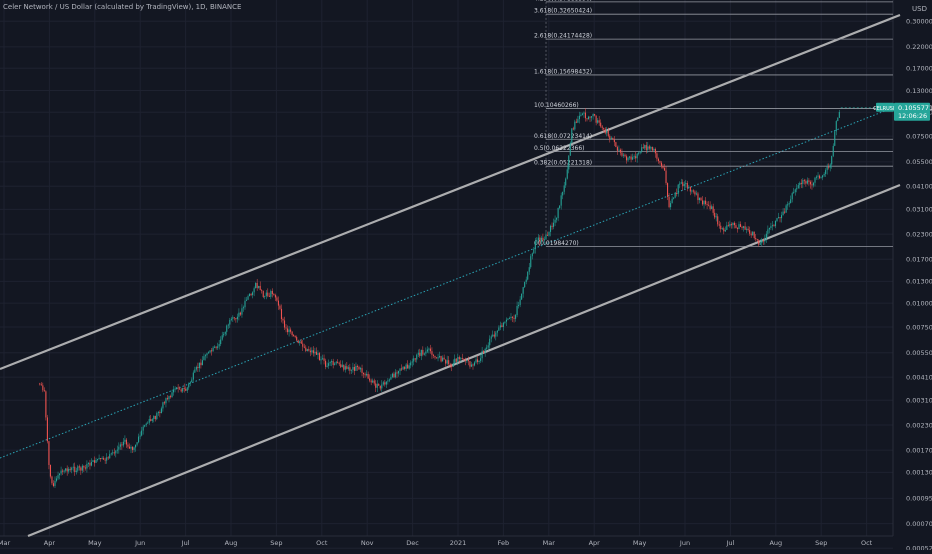  I want to click on x-tick-label: Aug, so click(231, 543).